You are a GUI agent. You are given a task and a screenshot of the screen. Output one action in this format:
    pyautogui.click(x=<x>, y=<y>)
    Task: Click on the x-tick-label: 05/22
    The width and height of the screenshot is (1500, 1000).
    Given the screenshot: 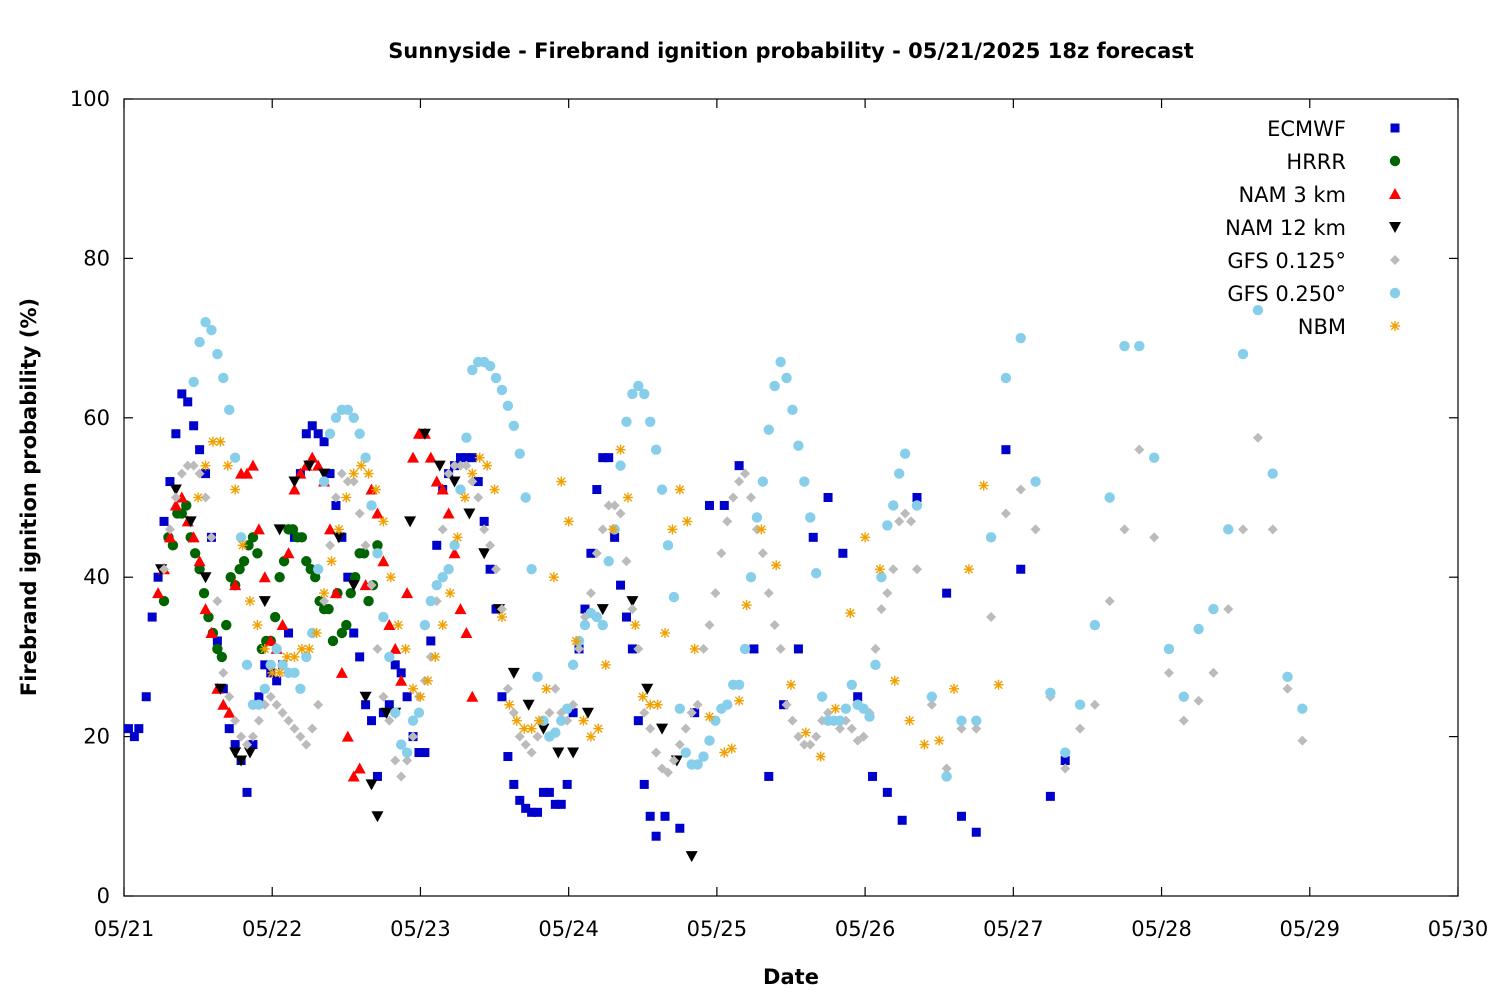 What is the action you would take?
    pyautogui.click(x=272, y=929)
    